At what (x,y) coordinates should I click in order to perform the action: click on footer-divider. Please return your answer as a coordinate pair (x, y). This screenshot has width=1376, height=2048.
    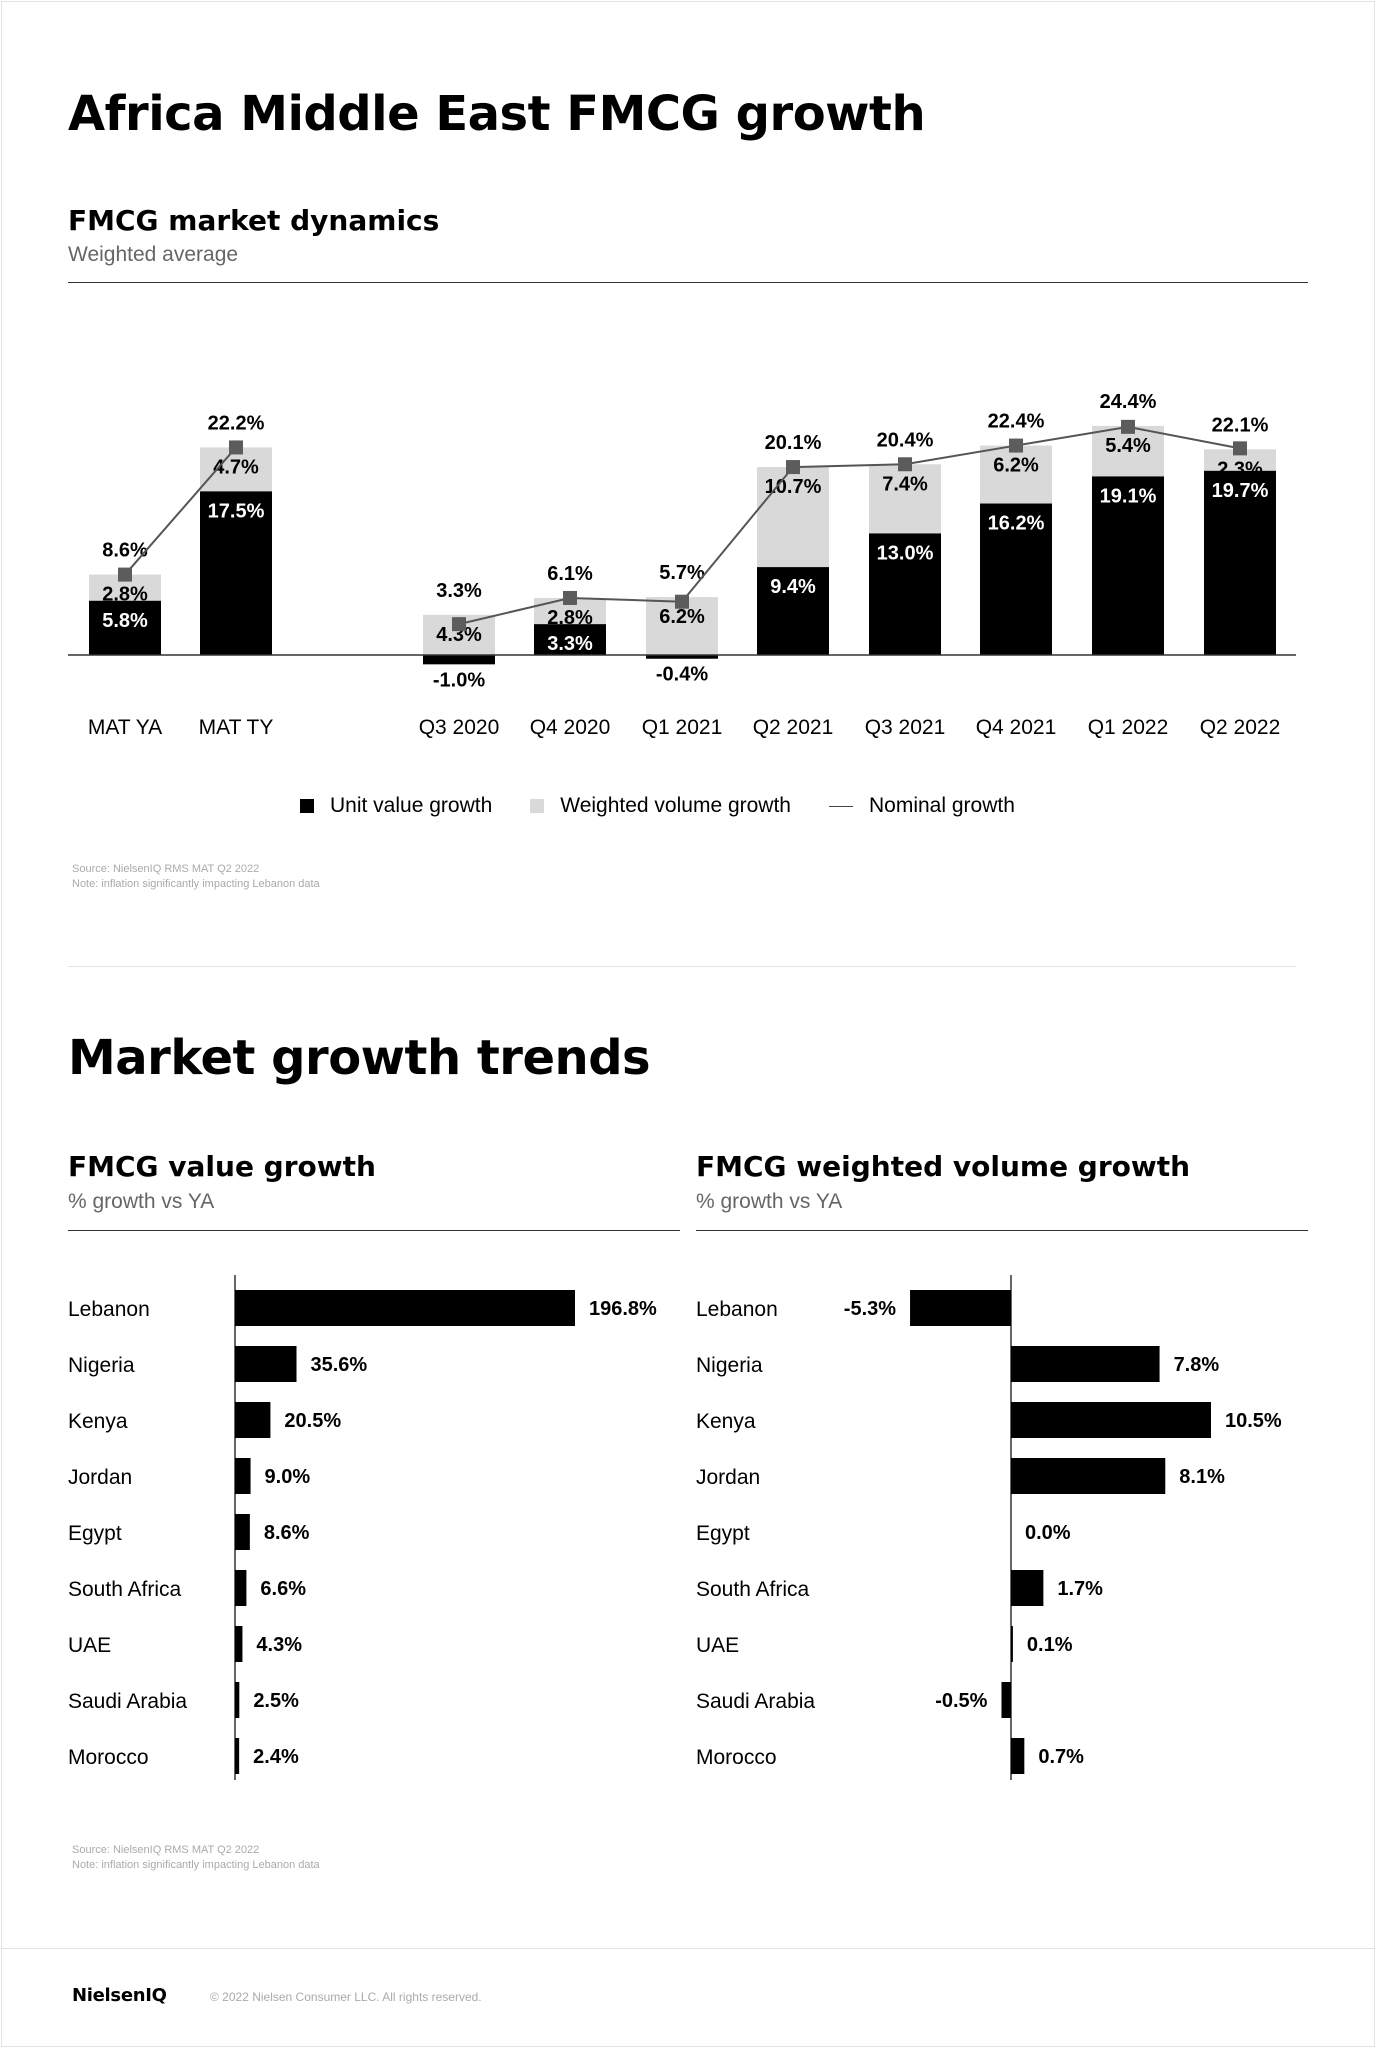
    Looking at the image, I should click on (688, 1948).